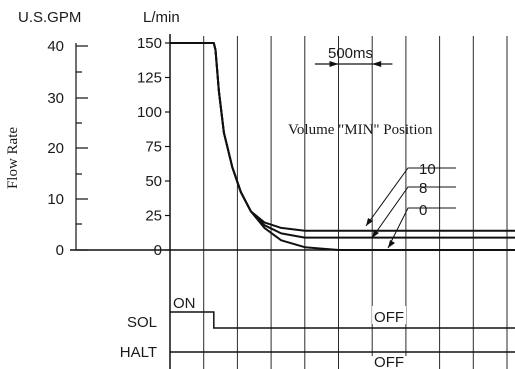 The image size is (515, 369). Describe the element at coordinates (153, 216) in the screenshot. I see `lpm-tick-label: 25` at that location.